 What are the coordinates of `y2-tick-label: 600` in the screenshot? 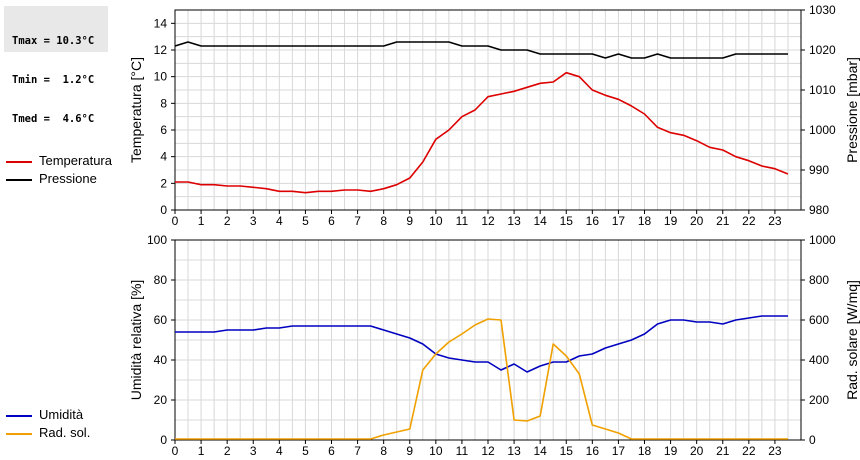 It's located at (819, 320).